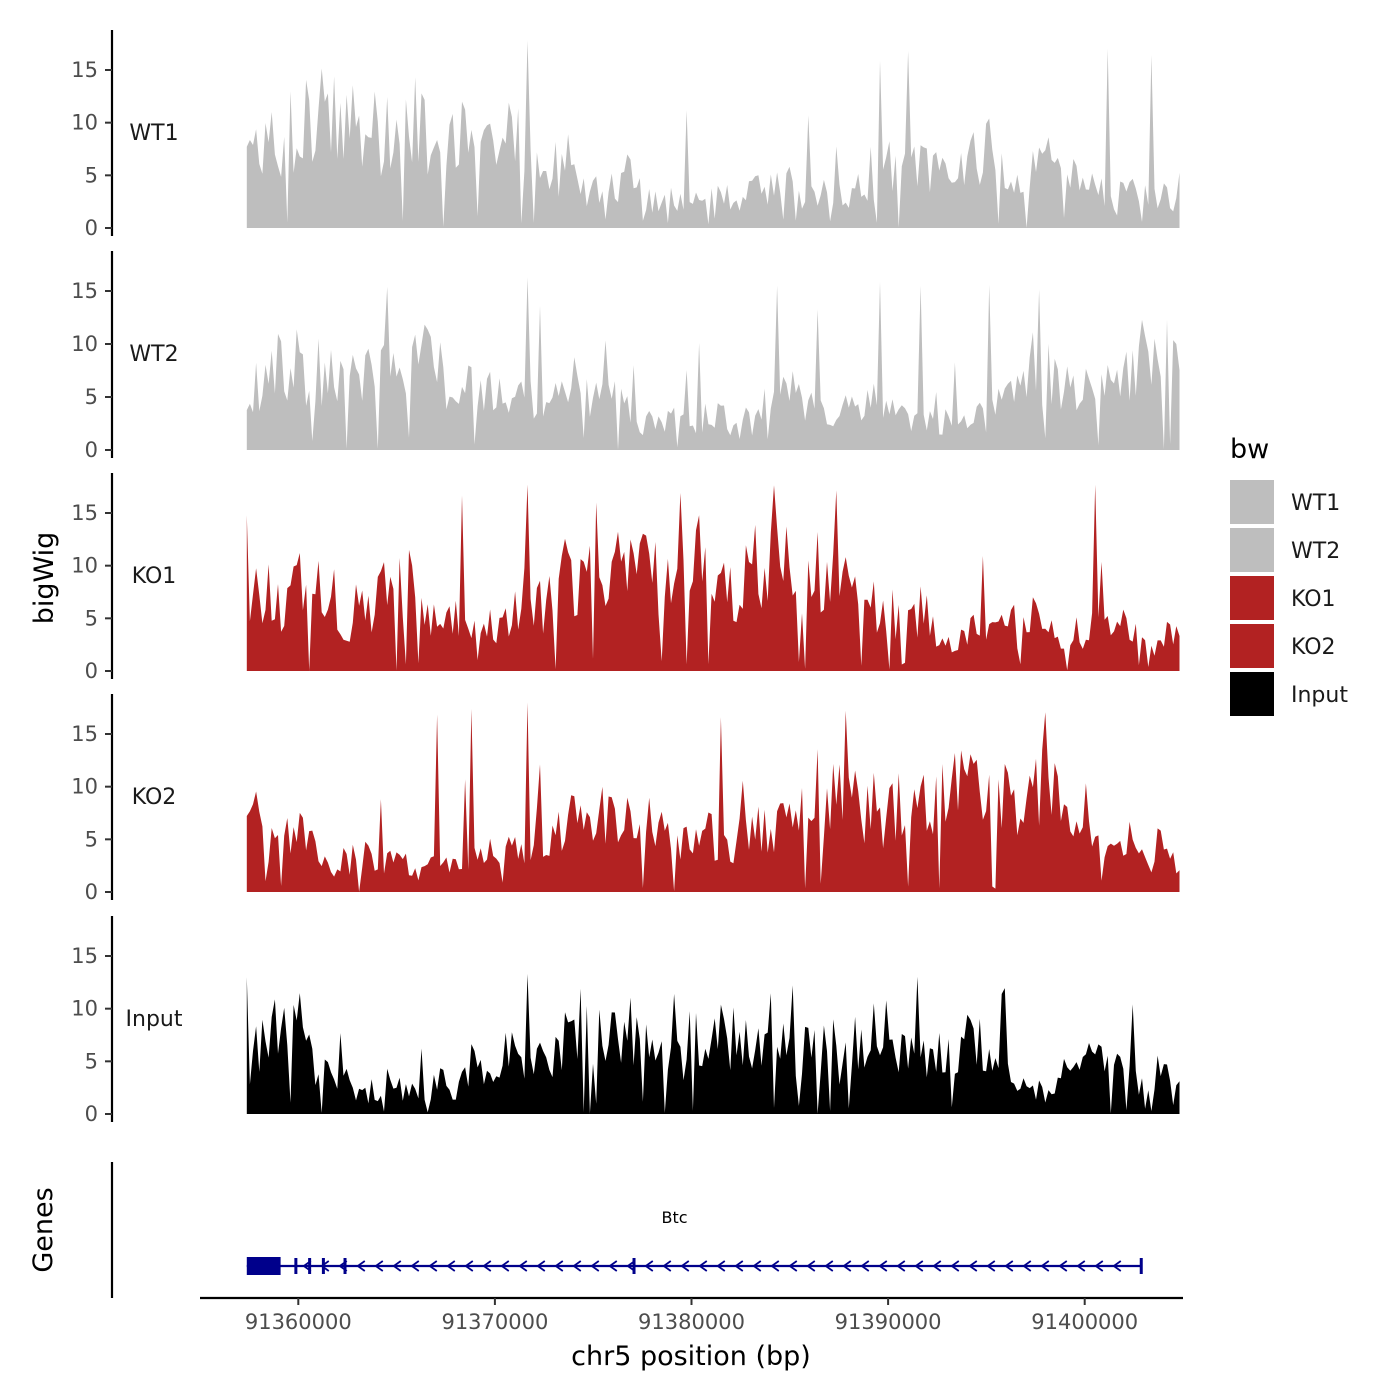 The image size is (1400, 1400). Describe the element at coordinates (1252, 598) in the screenshot. I see `legend-key-ko1` at that location.